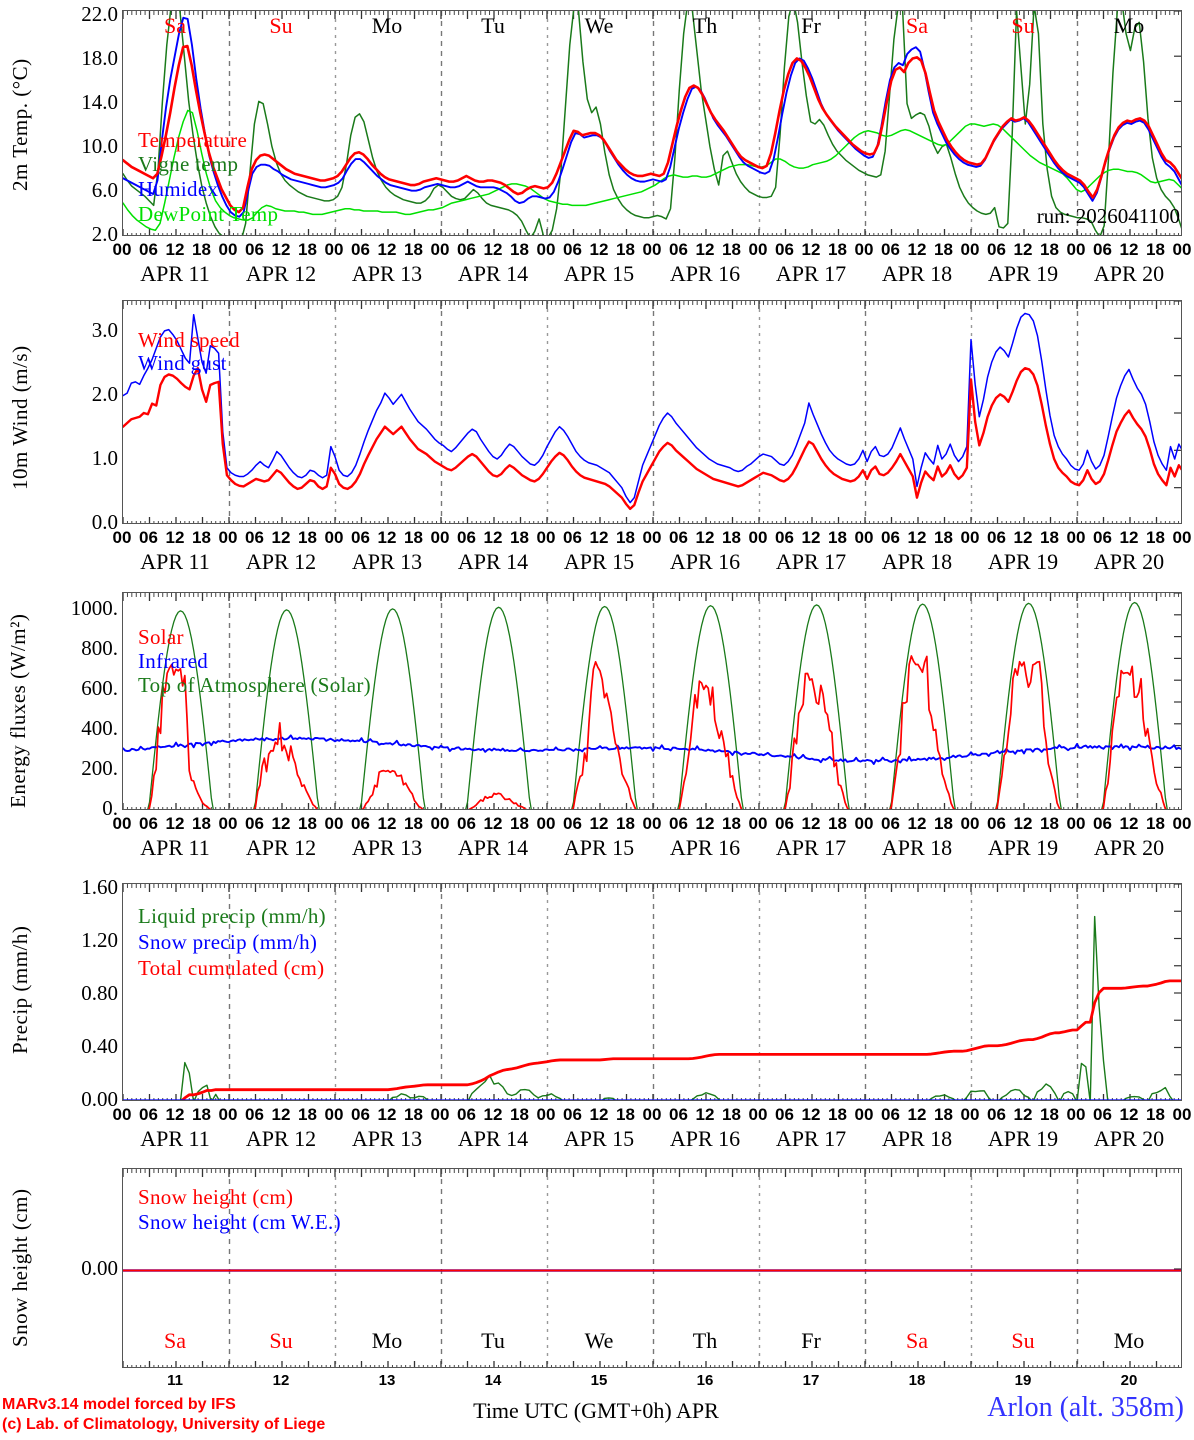  Describe the element at coordinates (161, 637) in the screenshot. I see `legend-solar: Solar` at that location.